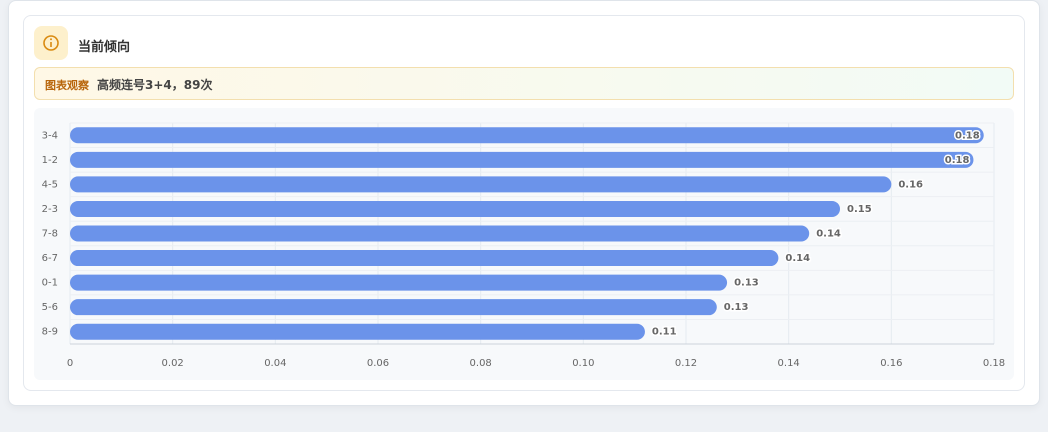 The width and height of the screenshot is (1048, 432). I want to click on y-tick-label: 1-2, so click(50, 160).